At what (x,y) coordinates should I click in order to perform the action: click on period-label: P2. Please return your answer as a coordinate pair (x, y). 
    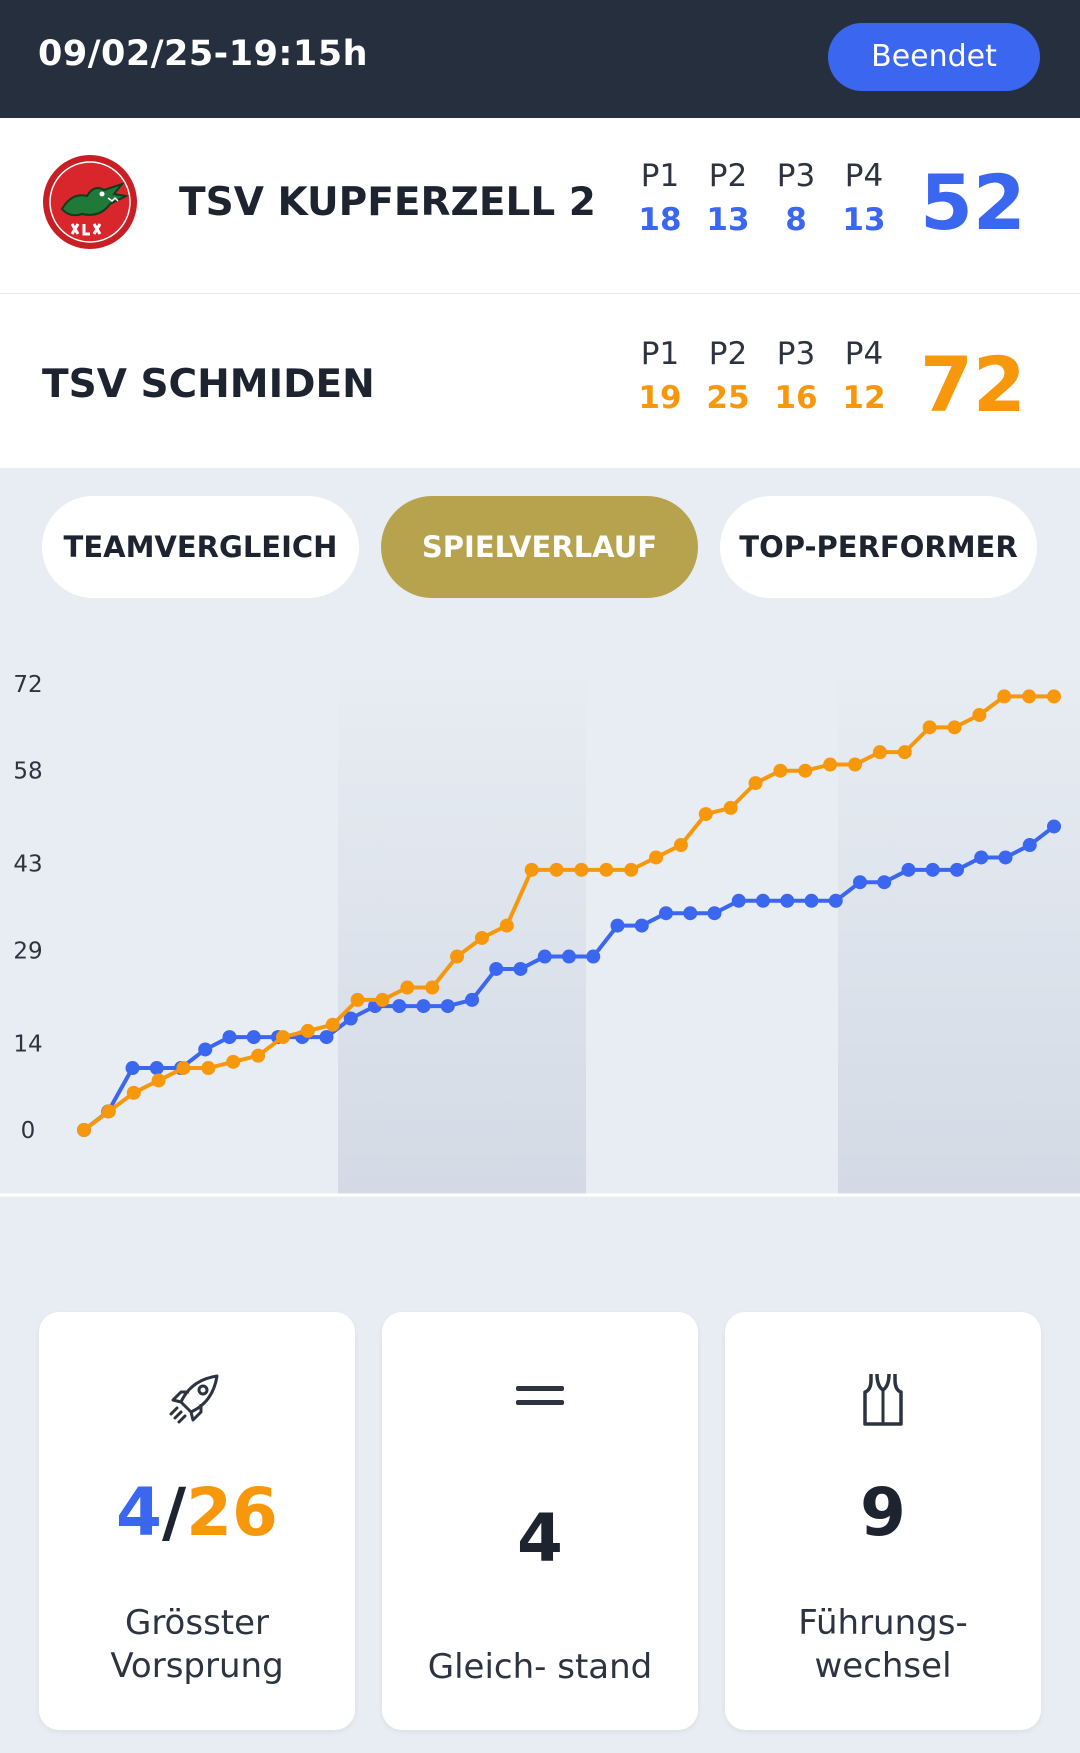
    Looking at the image, I should click on (728, 354).